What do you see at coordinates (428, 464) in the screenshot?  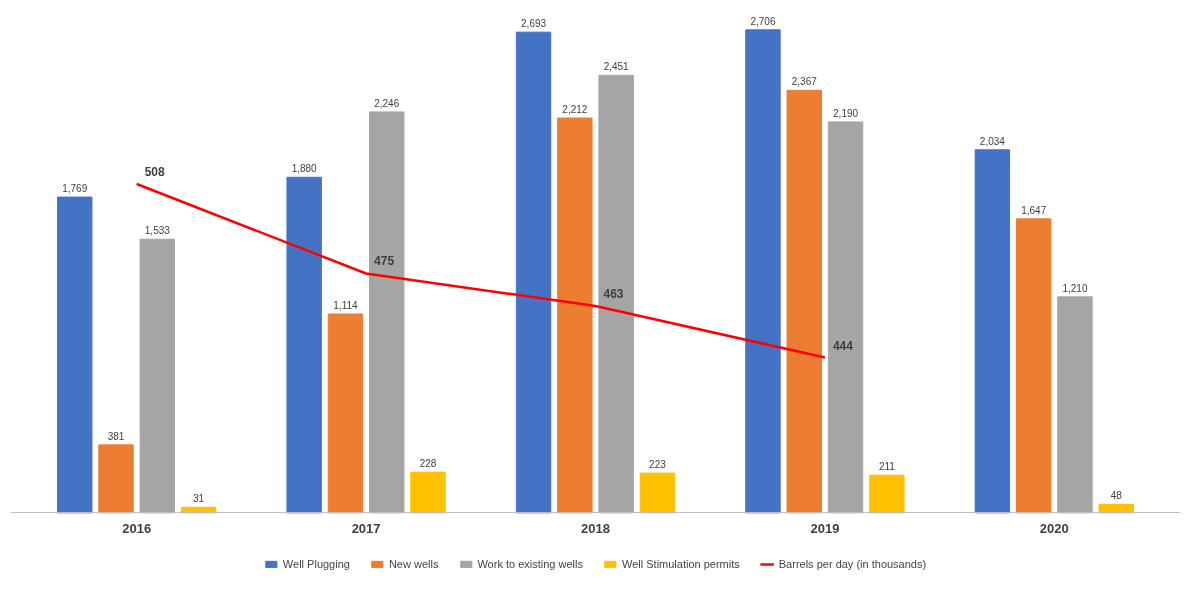 I see `data-label: 228` at bounding box center [428, 464].